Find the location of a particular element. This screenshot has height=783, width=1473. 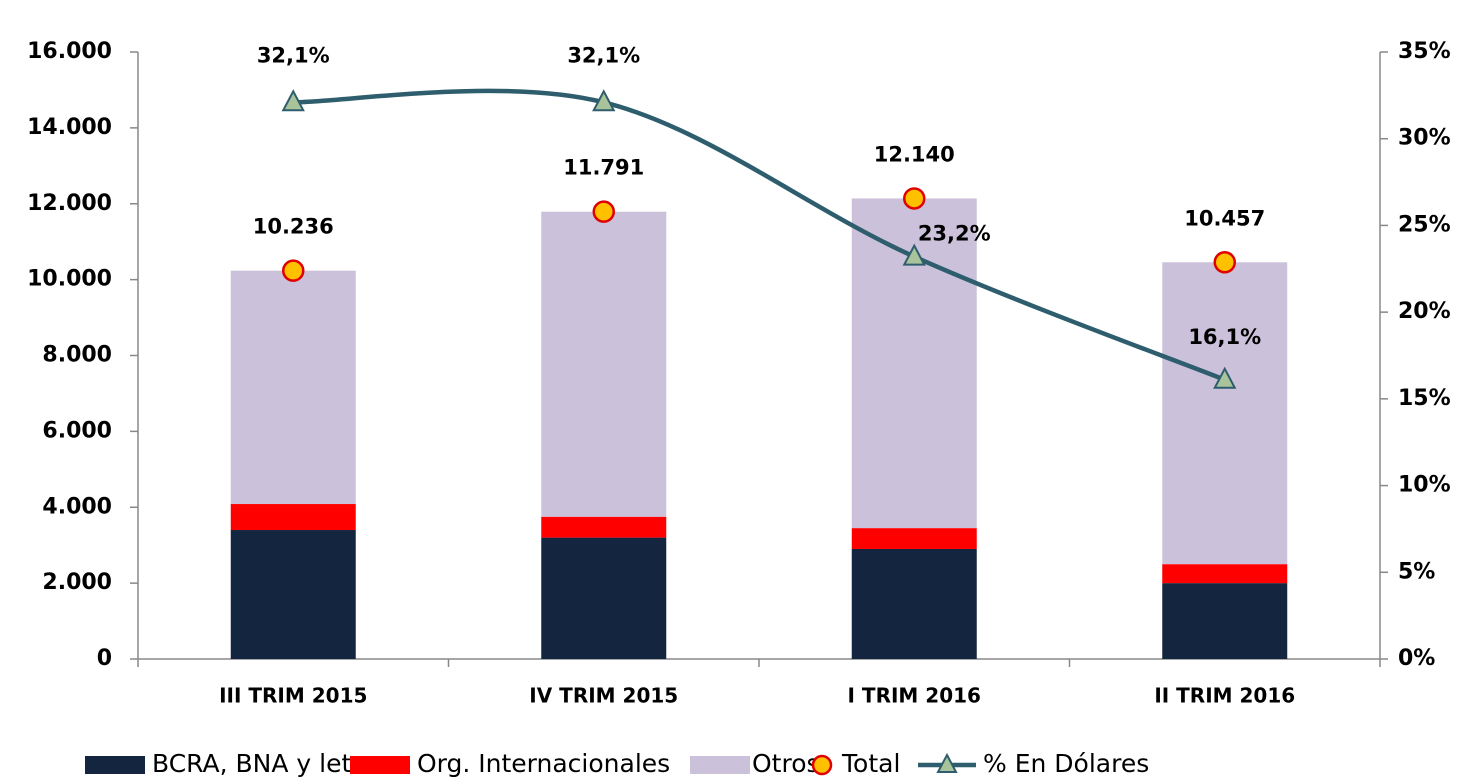

data-label: 23,2% is located at coordinates (954, 234).